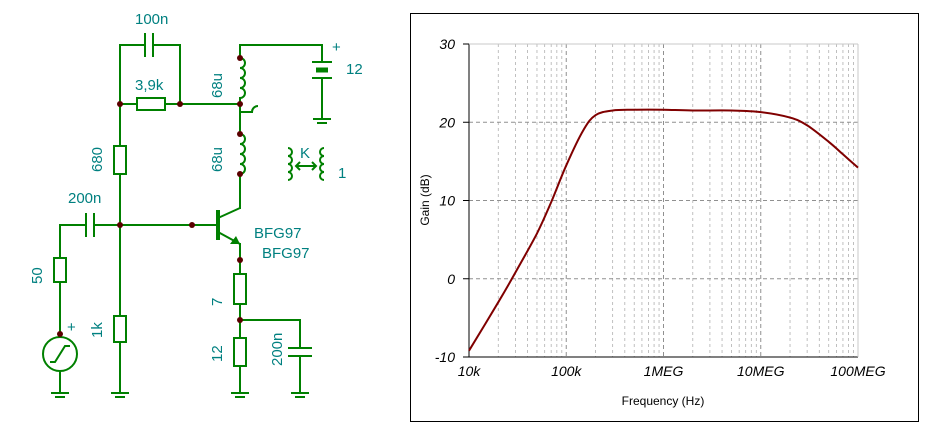 This screenshot has height=442, width=933. Describe the element at coordinates (120, 395) in the screenshot. I see `ground-bias` at that location.